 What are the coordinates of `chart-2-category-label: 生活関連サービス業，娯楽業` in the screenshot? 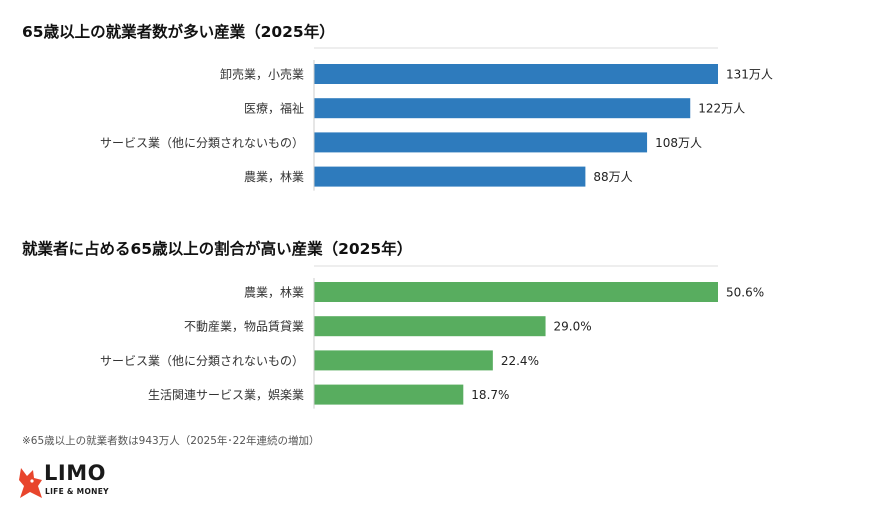 It's located at (226, 395).